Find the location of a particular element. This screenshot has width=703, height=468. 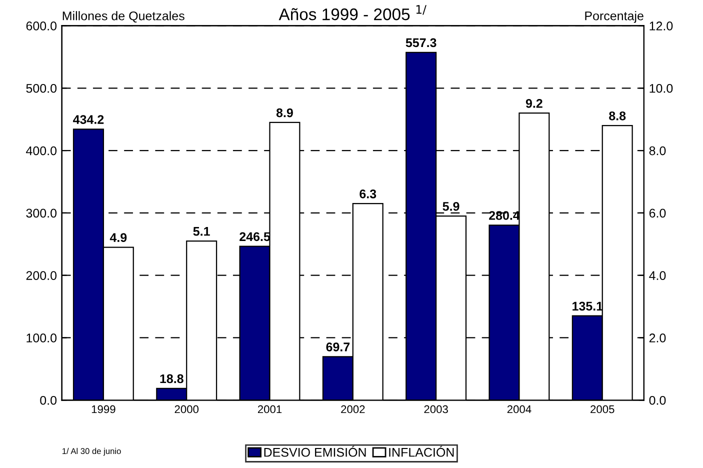

y2-tick-label: 10.0 is located at coordinates (661, 88).